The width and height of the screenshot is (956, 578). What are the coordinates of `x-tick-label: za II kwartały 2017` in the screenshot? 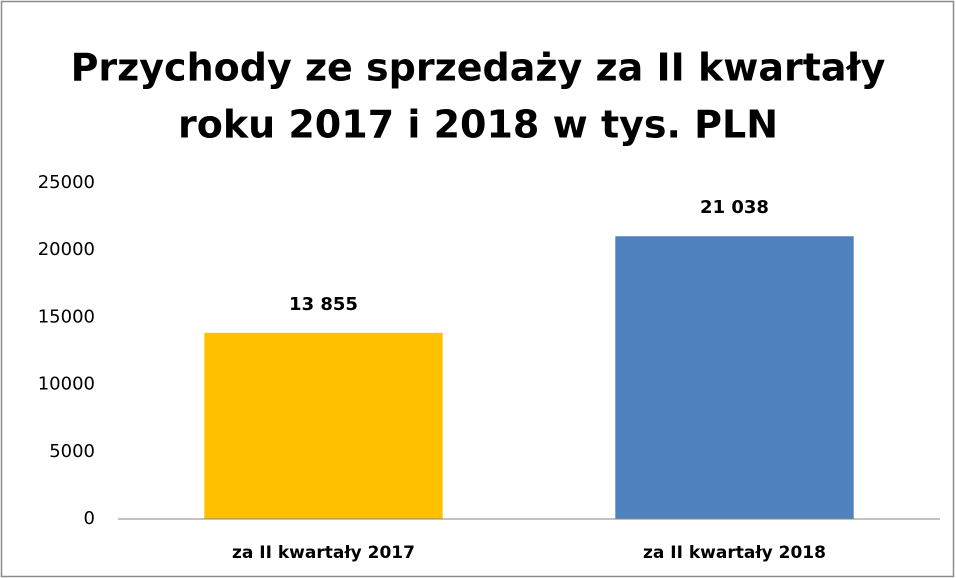 It's located at (323, 553).